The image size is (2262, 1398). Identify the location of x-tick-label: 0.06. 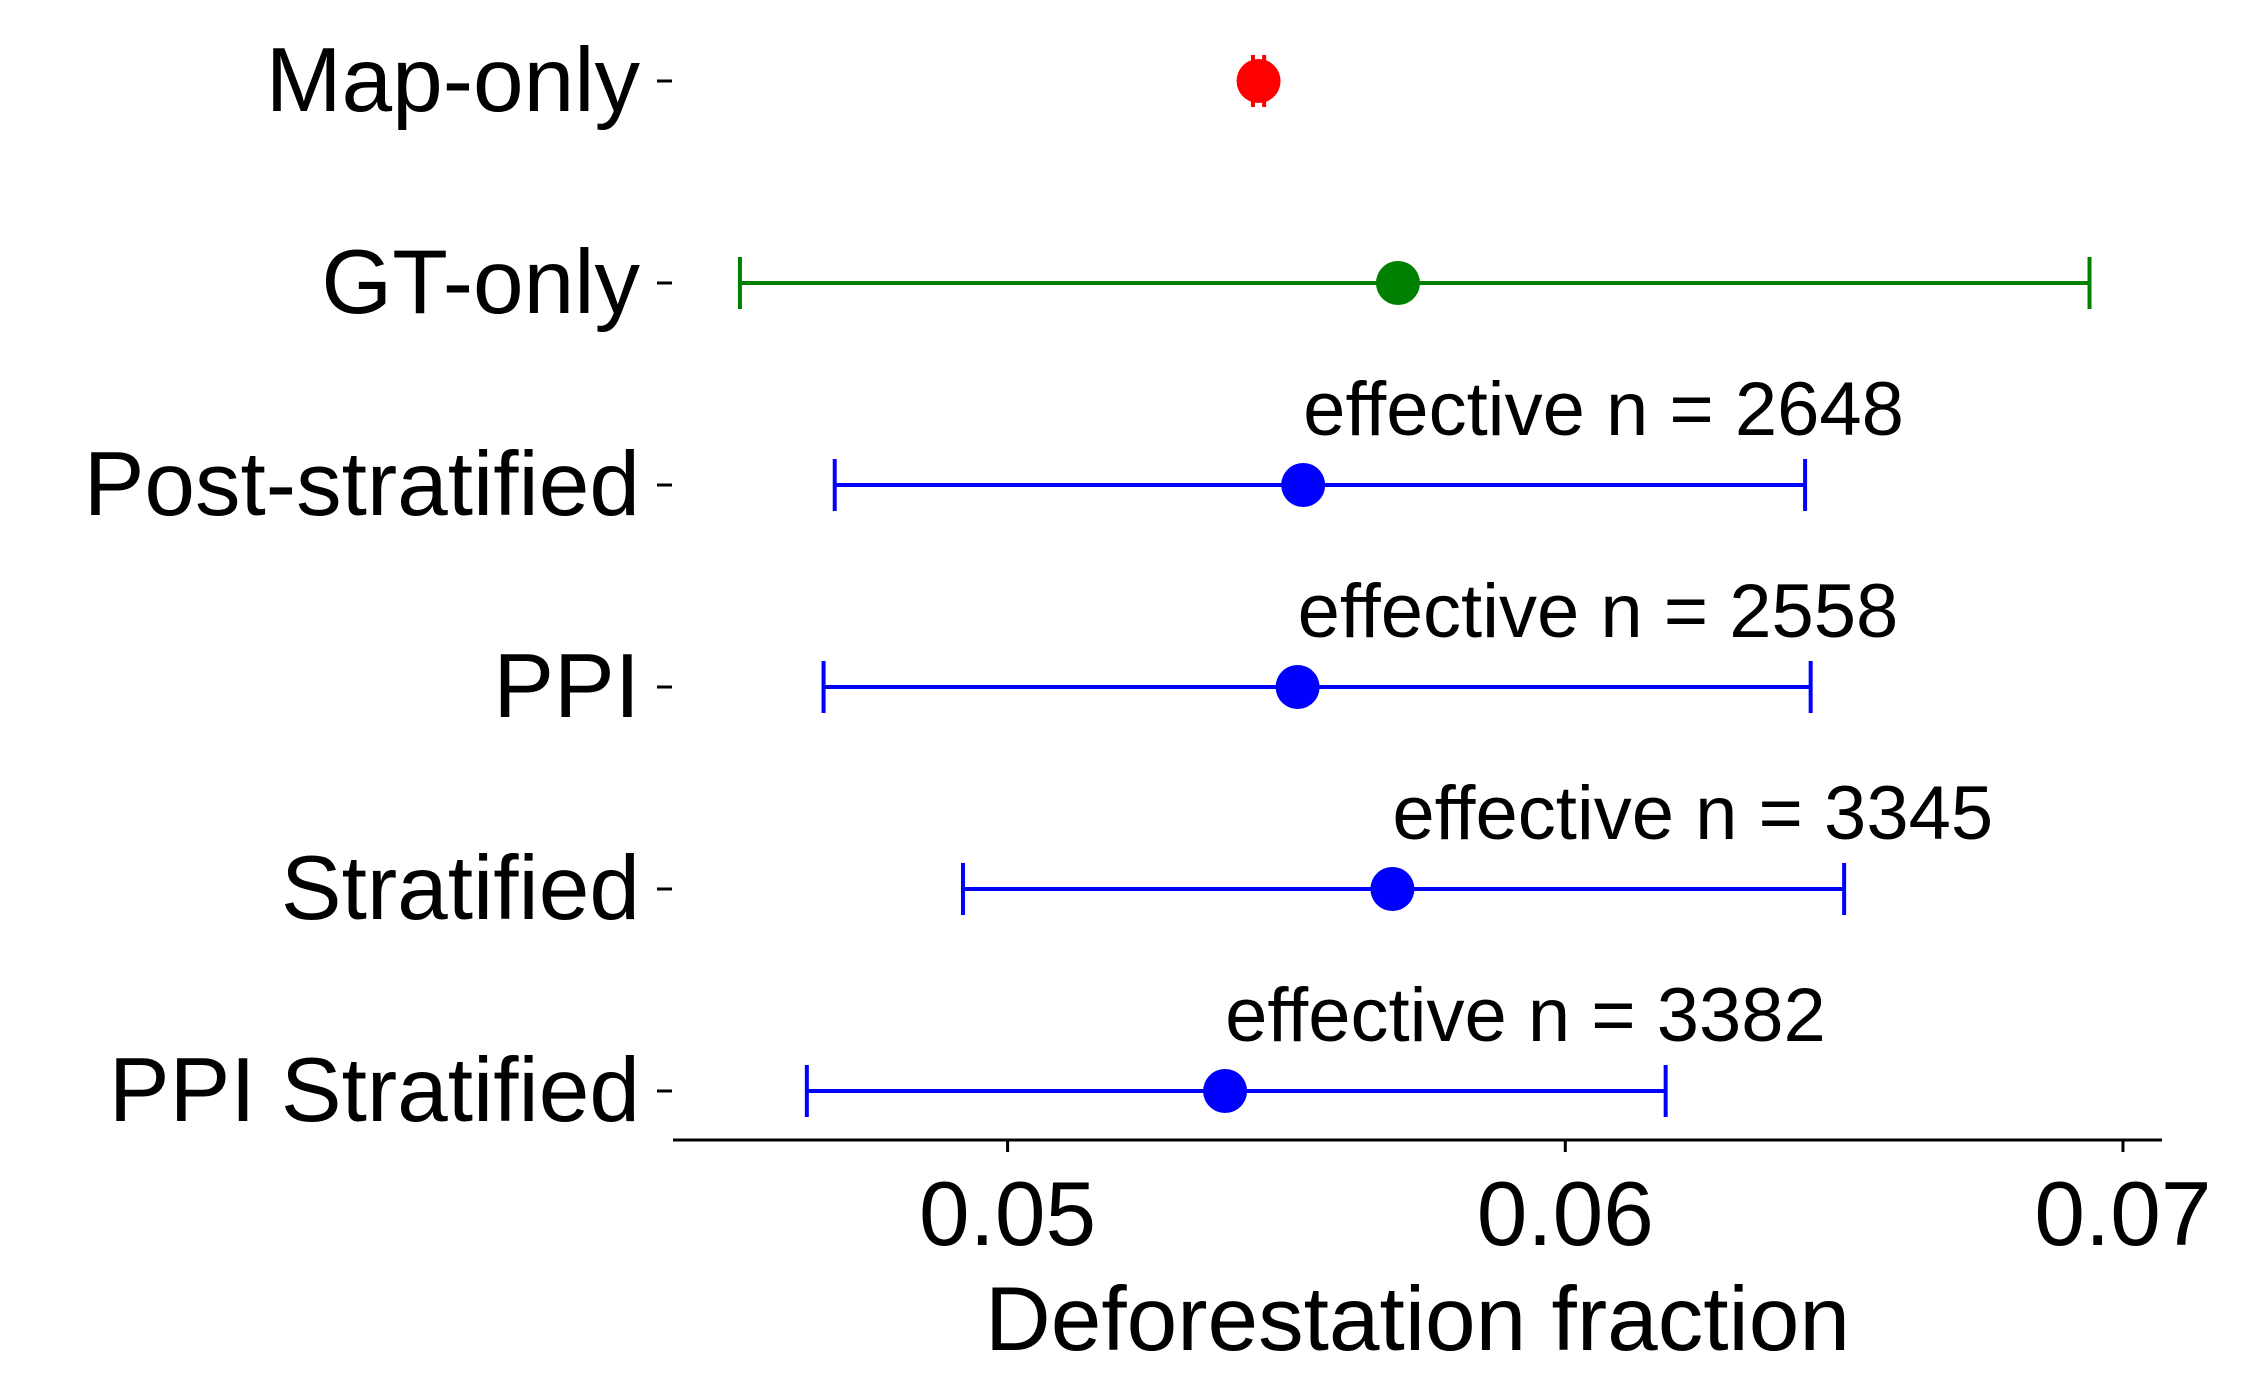
(1565, 1214).